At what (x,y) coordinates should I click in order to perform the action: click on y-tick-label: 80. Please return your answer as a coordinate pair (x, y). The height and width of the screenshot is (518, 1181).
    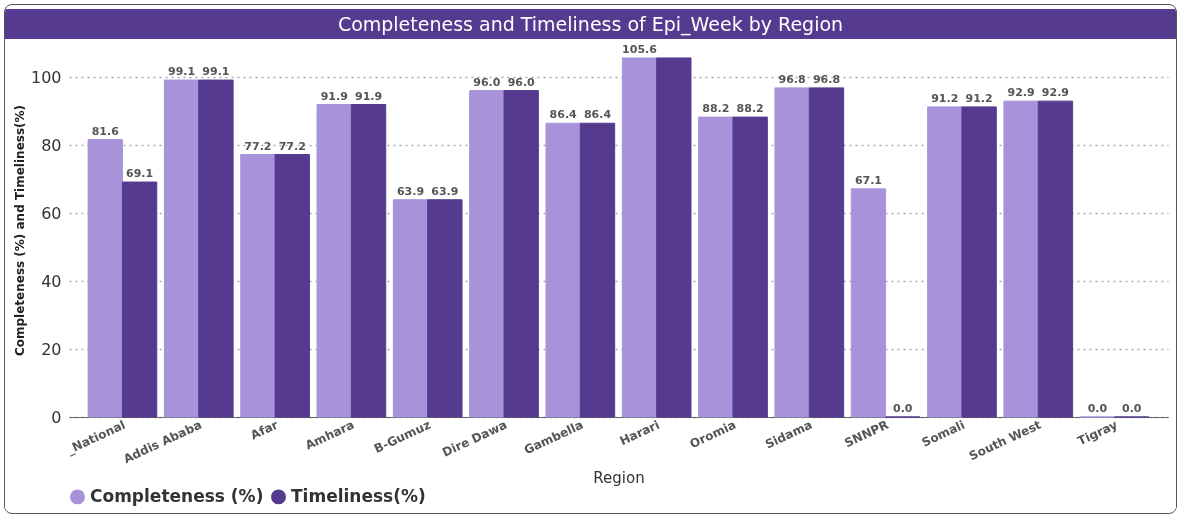
    Looking at the image, I should click on (51, 145).